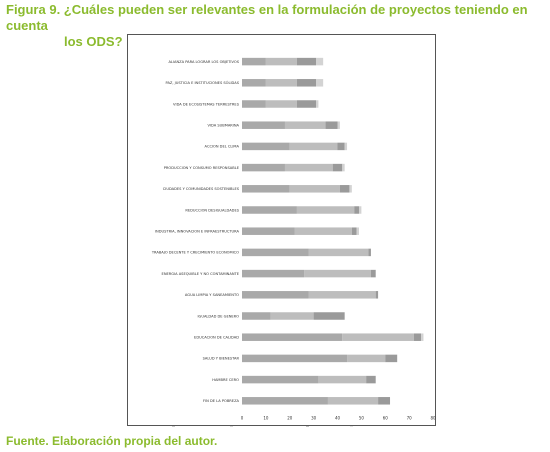  I want to click on legend-label: MUY IMPORTANTE, so click(194, 426).